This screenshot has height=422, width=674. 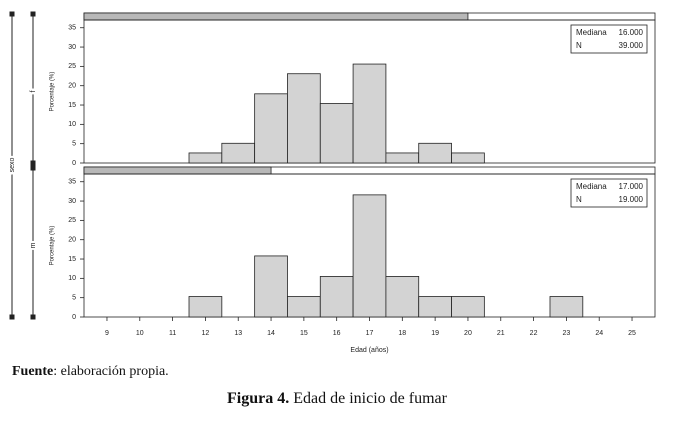 What do you see at coordinates (12, 165) in the screenshot?
I see `facet-title: sexo` at bounding box center [12, 165].